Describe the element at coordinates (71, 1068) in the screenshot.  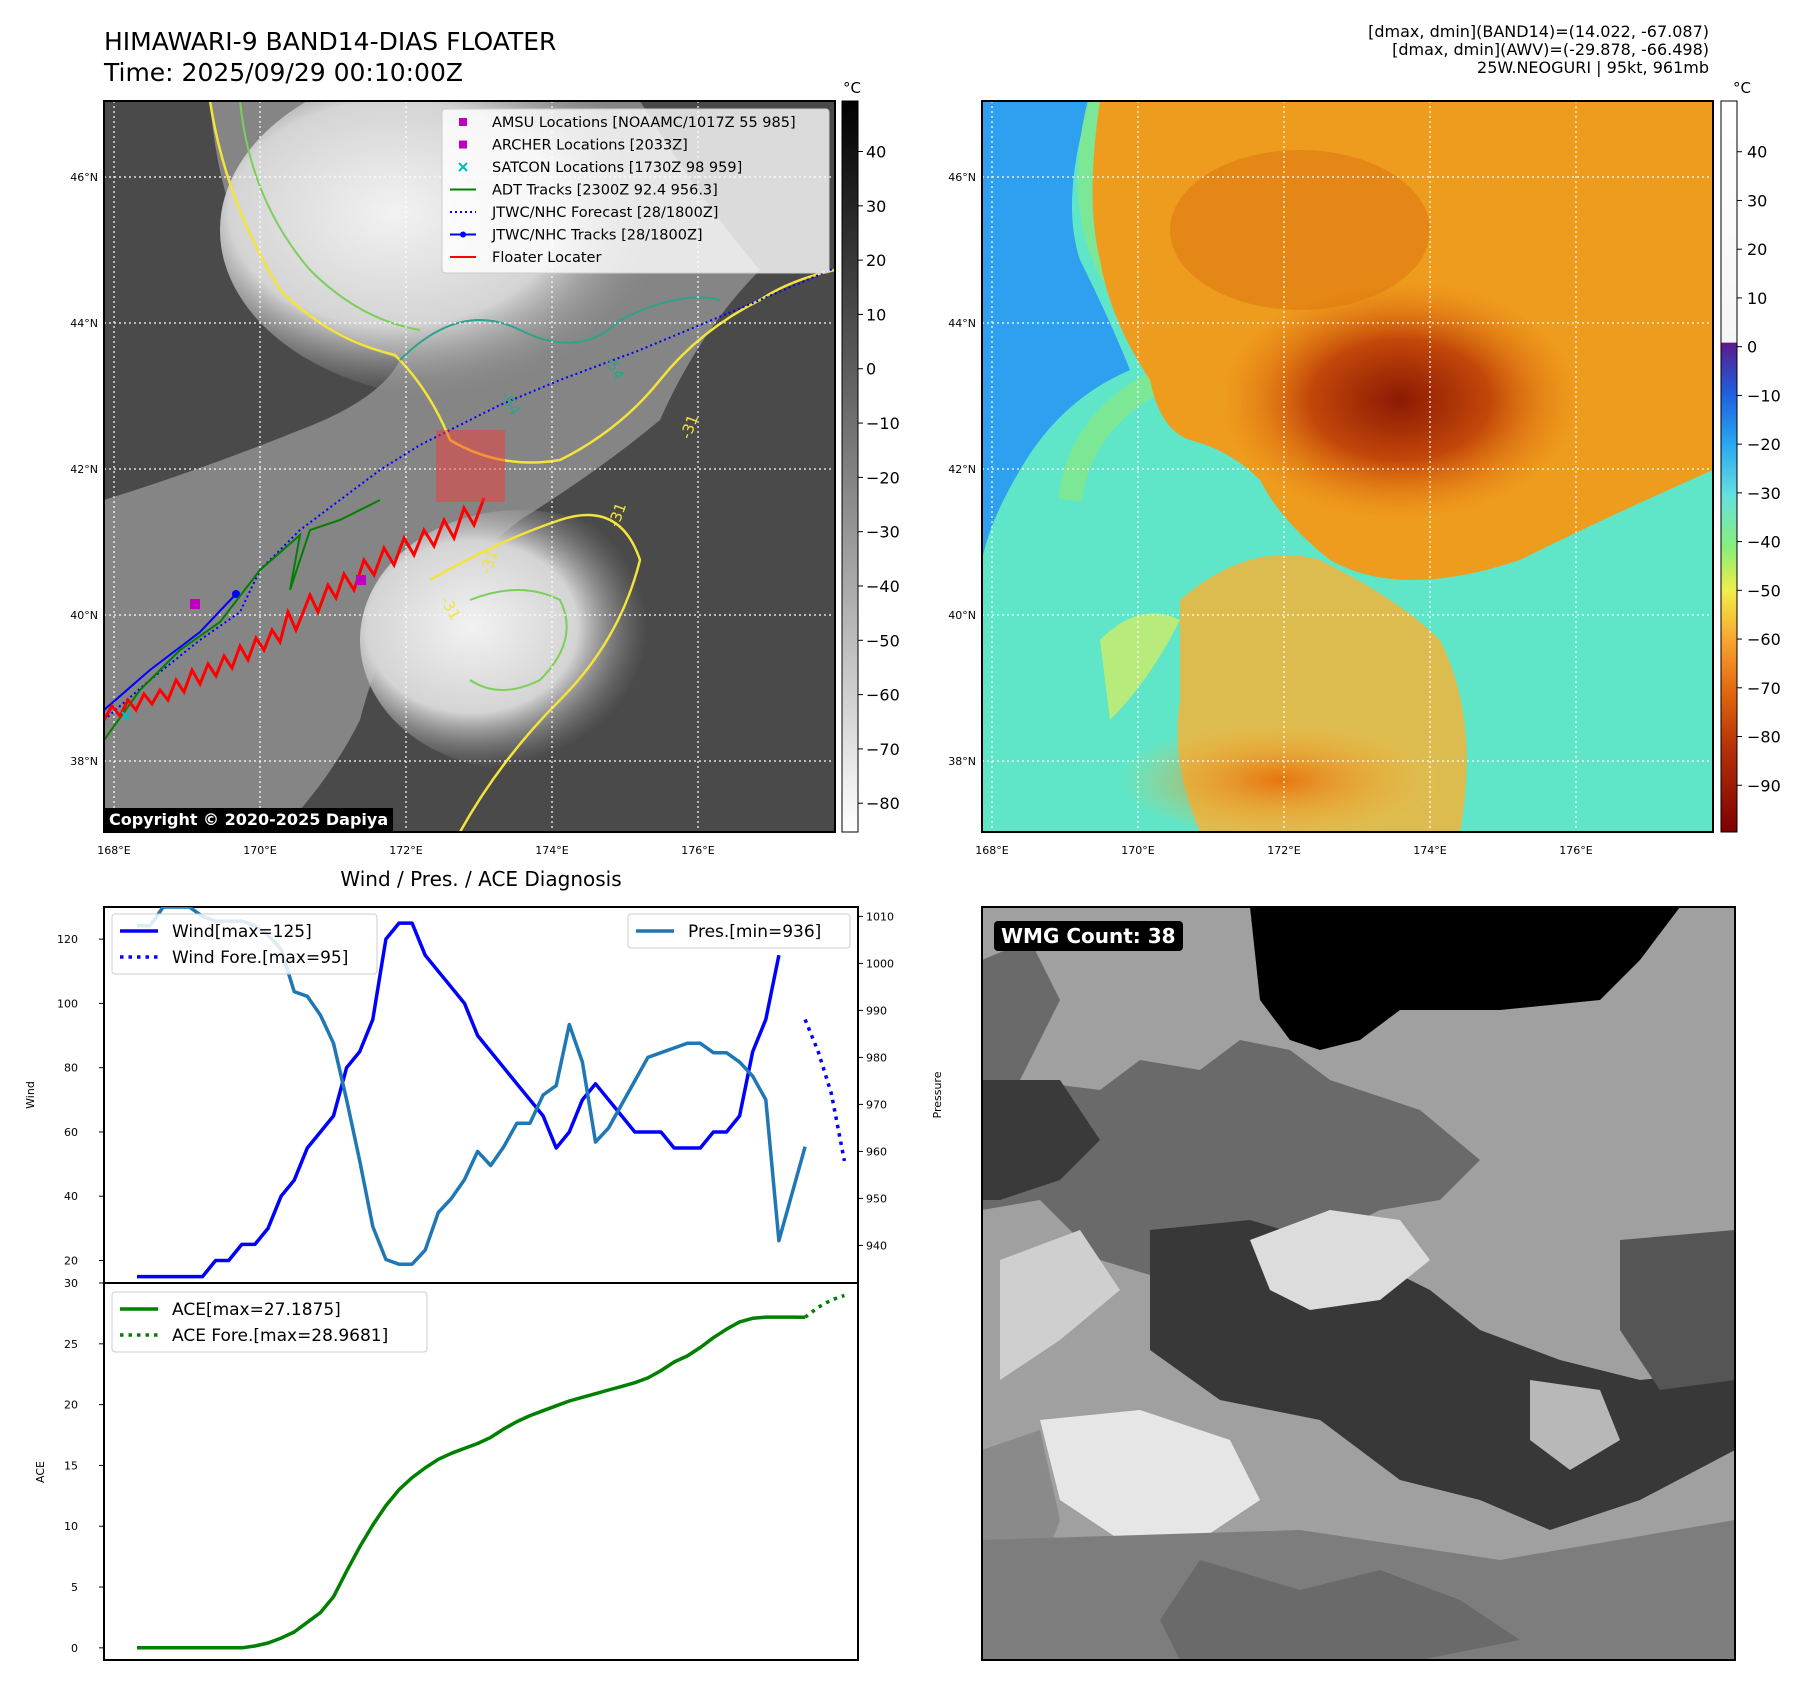
I see `wind-tick-label: 80` at that location.